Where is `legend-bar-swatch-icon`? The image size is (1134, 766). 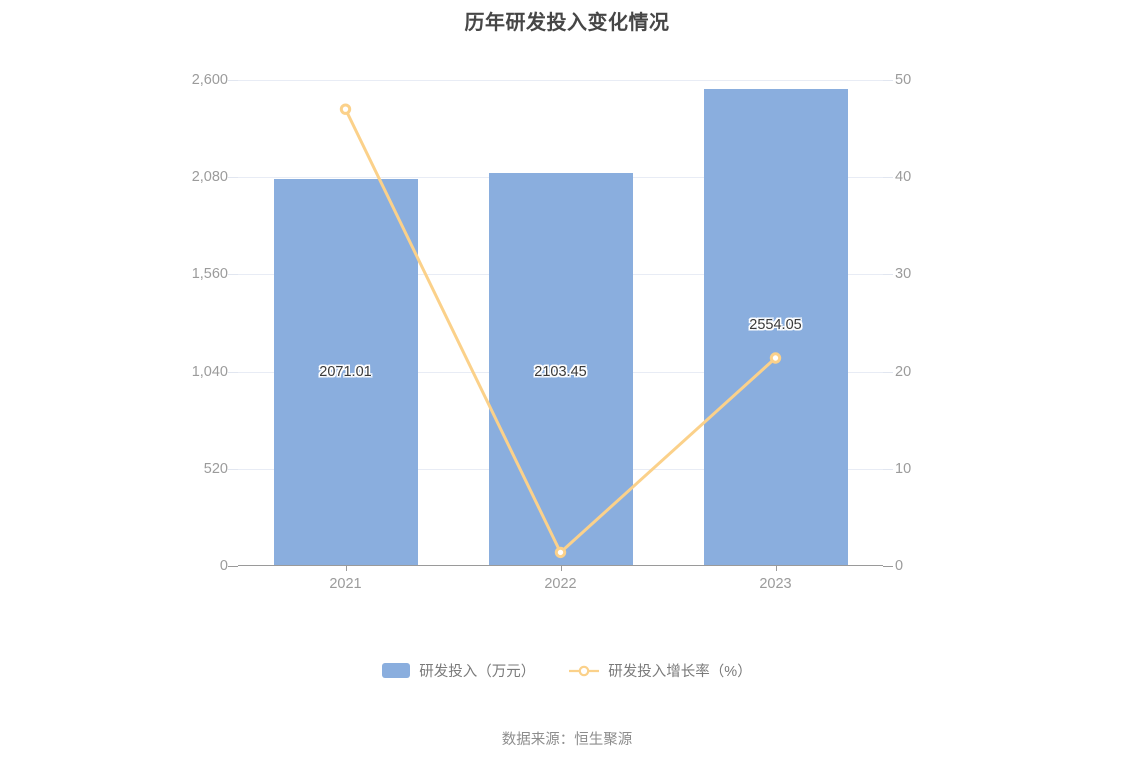
legend-bar-swatch-icon is located at coordinates (396, 670).